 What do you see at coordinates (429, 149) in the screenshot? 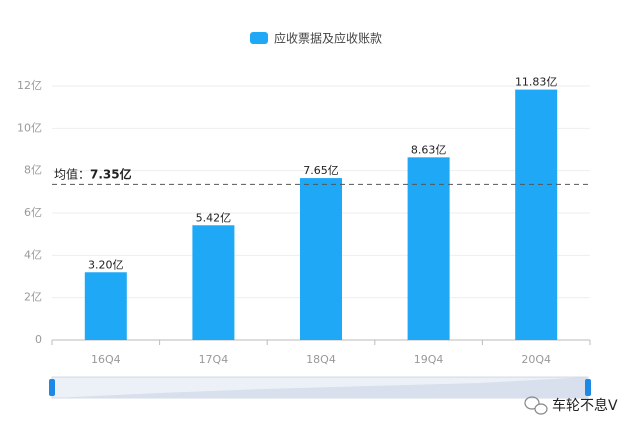
I see `value-label: 8.63亿` at bounding box center [429, 149].